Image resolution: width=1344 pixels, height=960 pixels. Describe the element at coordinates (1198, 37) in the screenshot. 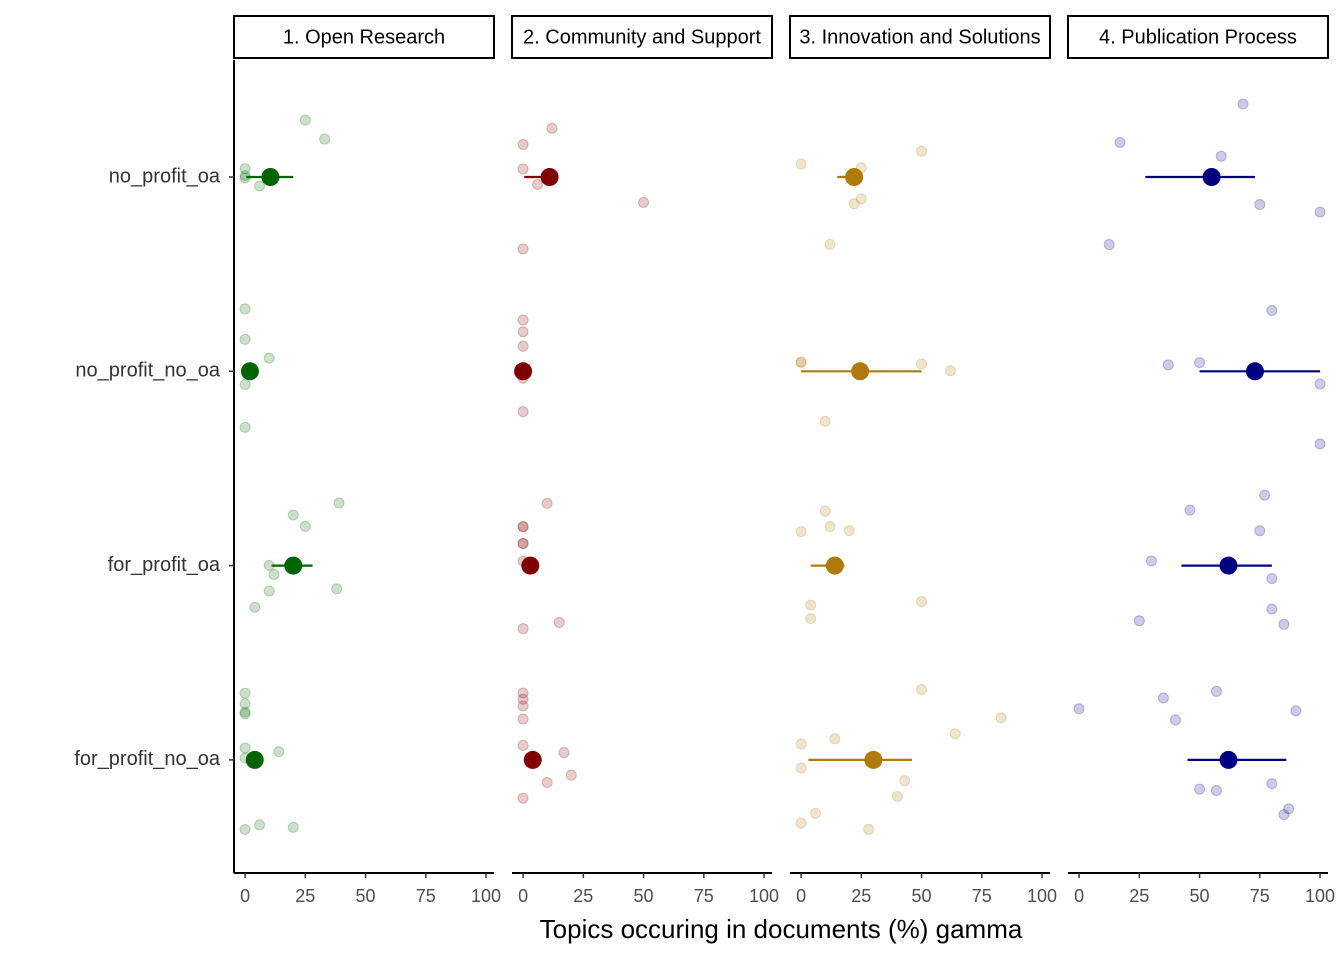

I see `strip-title: 4. Publication Process` at that location.